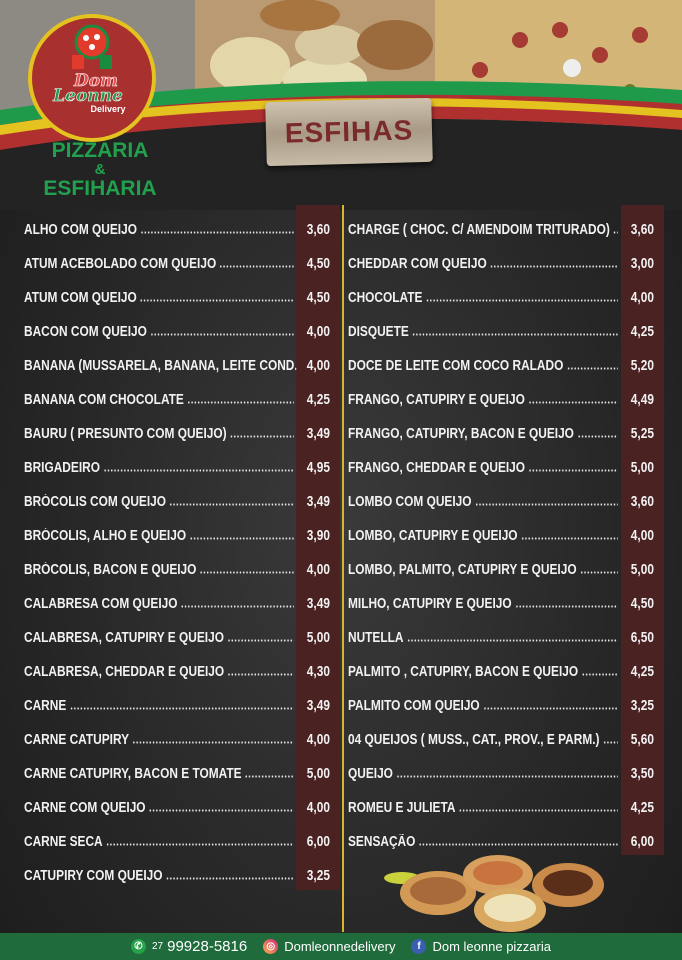  I want to click on menu-item-name: CARNE CATUPIRY, so click(77, 740).